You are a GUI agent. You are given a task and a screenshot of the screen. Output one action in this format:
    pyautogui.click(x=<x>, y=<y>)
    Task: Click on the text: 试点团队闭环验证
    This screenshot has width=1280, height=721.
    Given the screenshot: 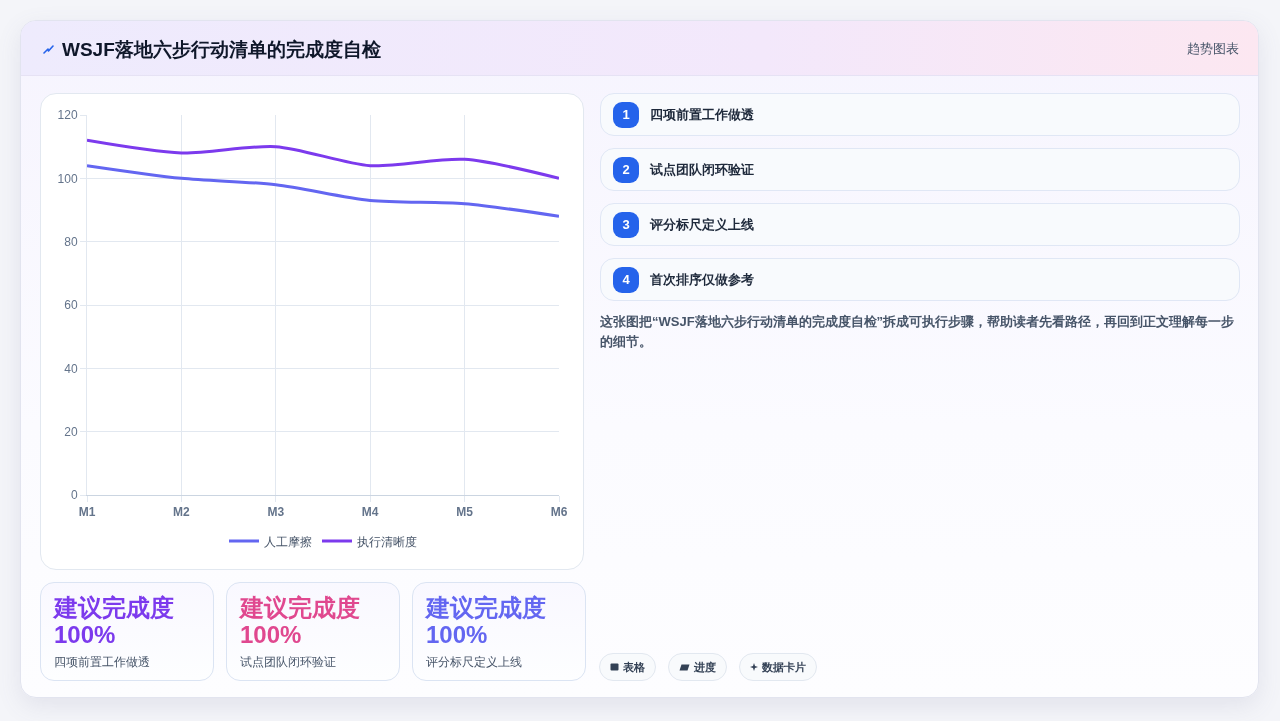 What is the action you would take?
    pyautogui.click(x=288, y=662)
    